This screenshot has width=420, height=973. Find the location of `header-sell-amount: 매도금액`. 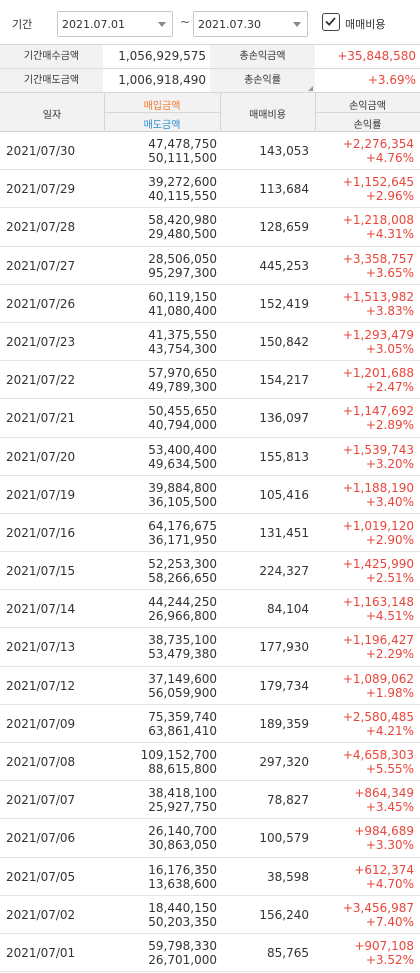

header-sell-amount: 매도금액 is located at coordinates (162, 125).